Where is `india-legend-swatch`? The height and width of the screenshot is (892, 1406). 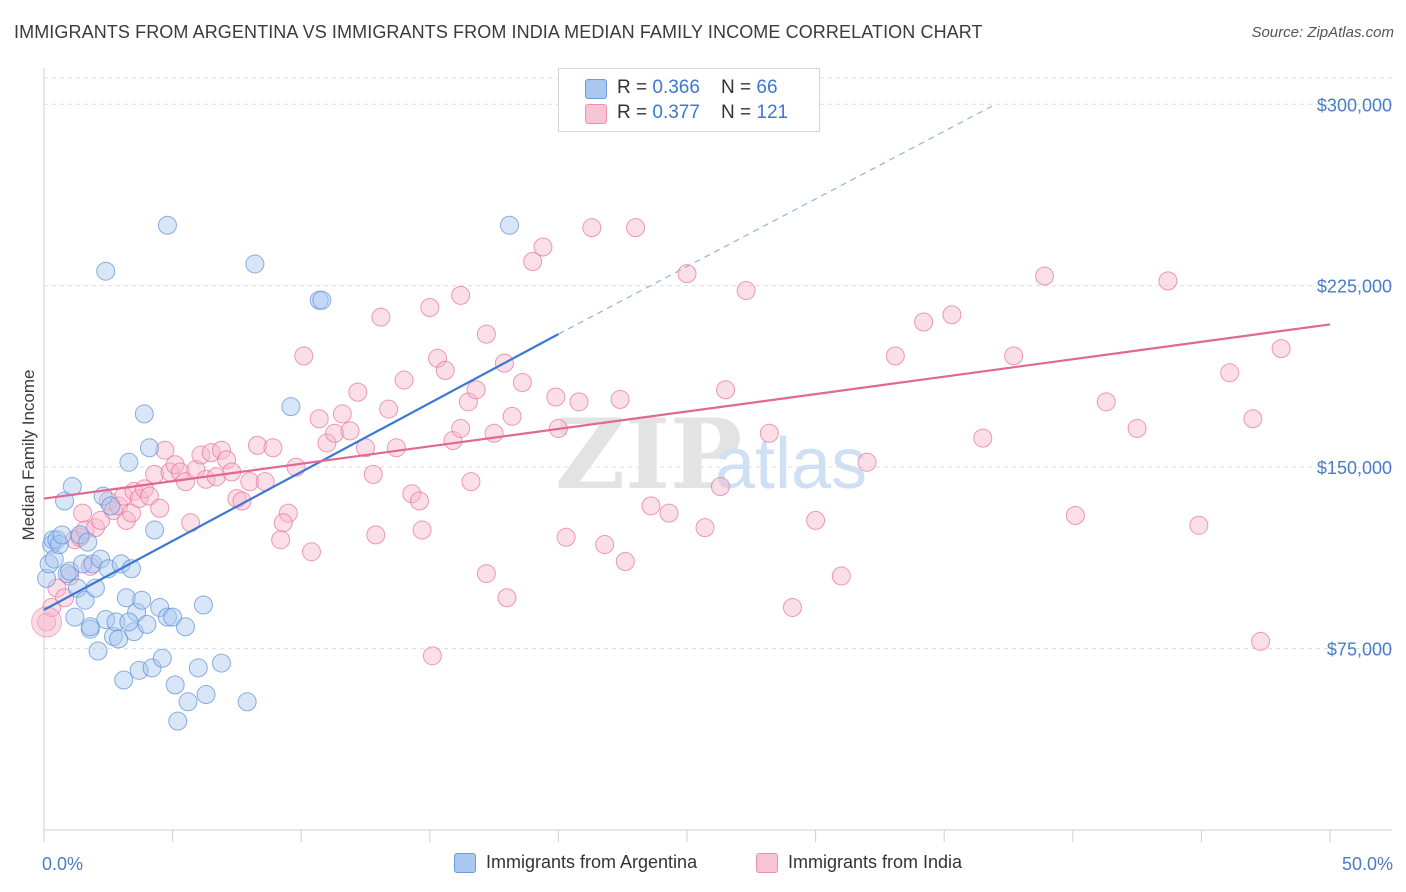
india-legend-swatch is located at coordinates (767, 863).